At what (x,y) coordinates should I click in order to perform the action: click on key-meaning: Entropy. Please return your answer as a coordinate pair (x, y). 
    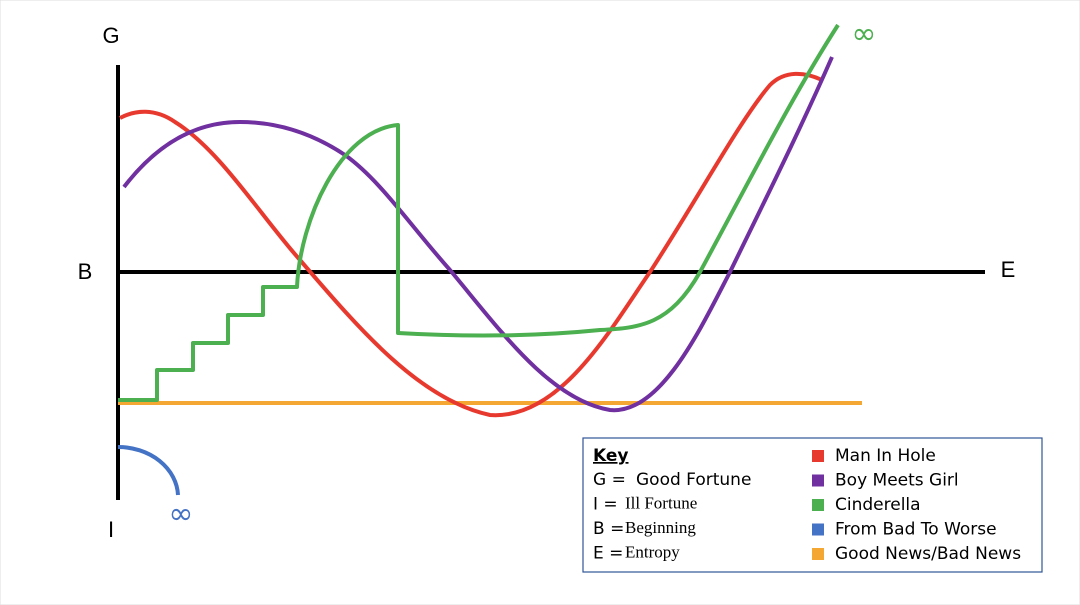
    Looking at the image, I should click on (652, 551).